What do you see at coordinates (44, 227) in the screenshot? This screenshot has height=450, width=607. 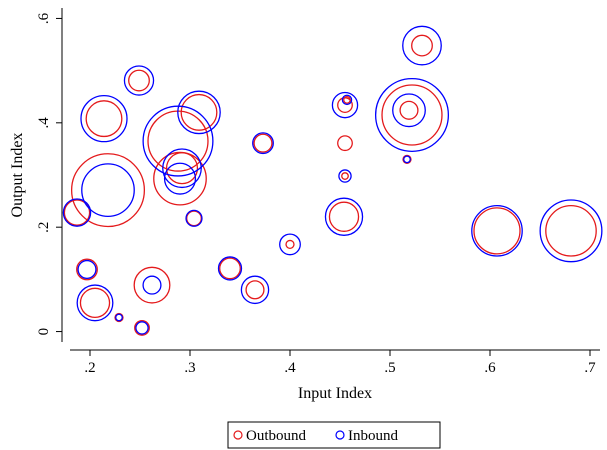 I see `y-tick-label-1: .2` at bounding box center [44, 227].